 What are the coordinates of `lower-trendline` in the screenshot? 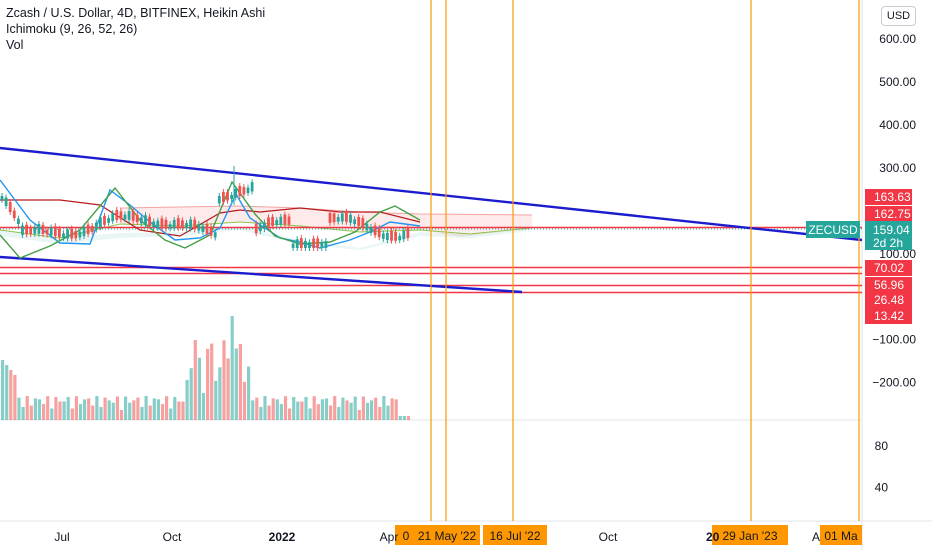 It's located at (261, 274).